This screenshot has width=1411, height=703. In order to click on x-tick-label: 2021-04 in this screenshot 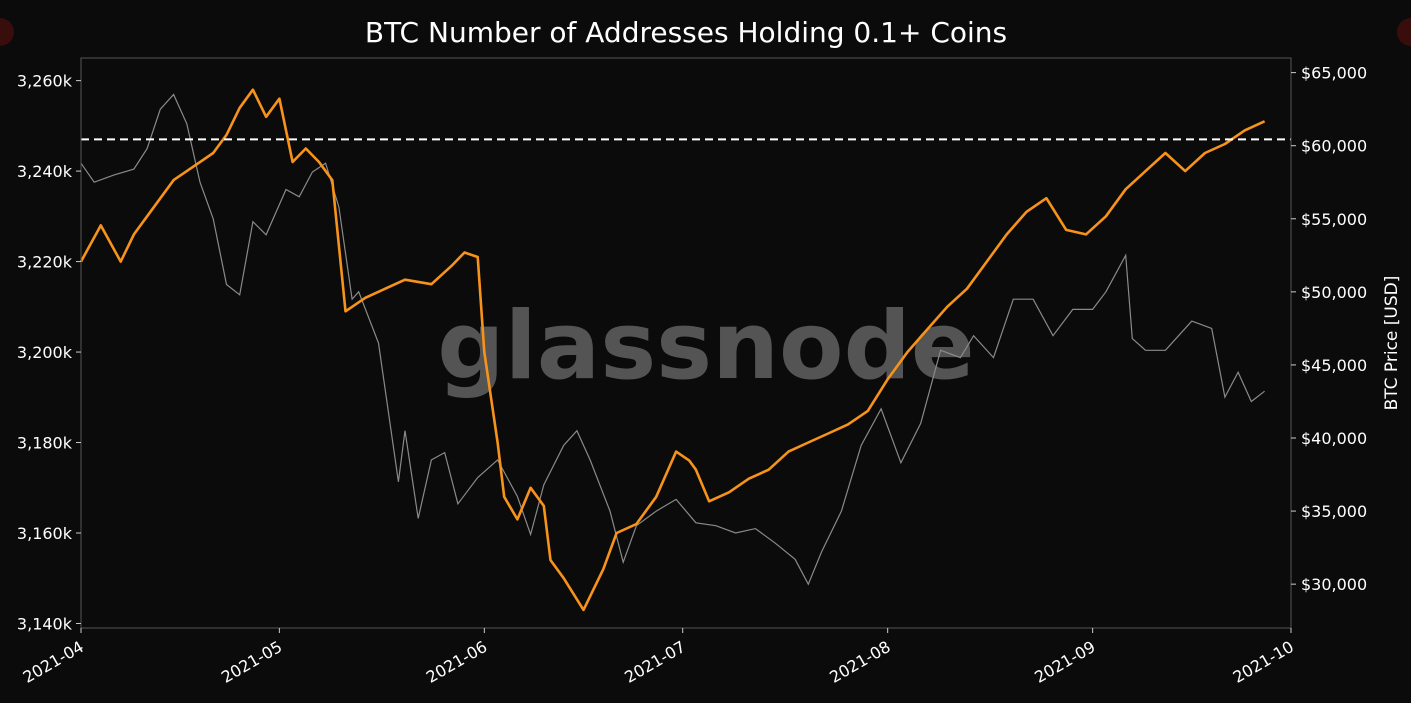, I will do `click(53, 662)`.